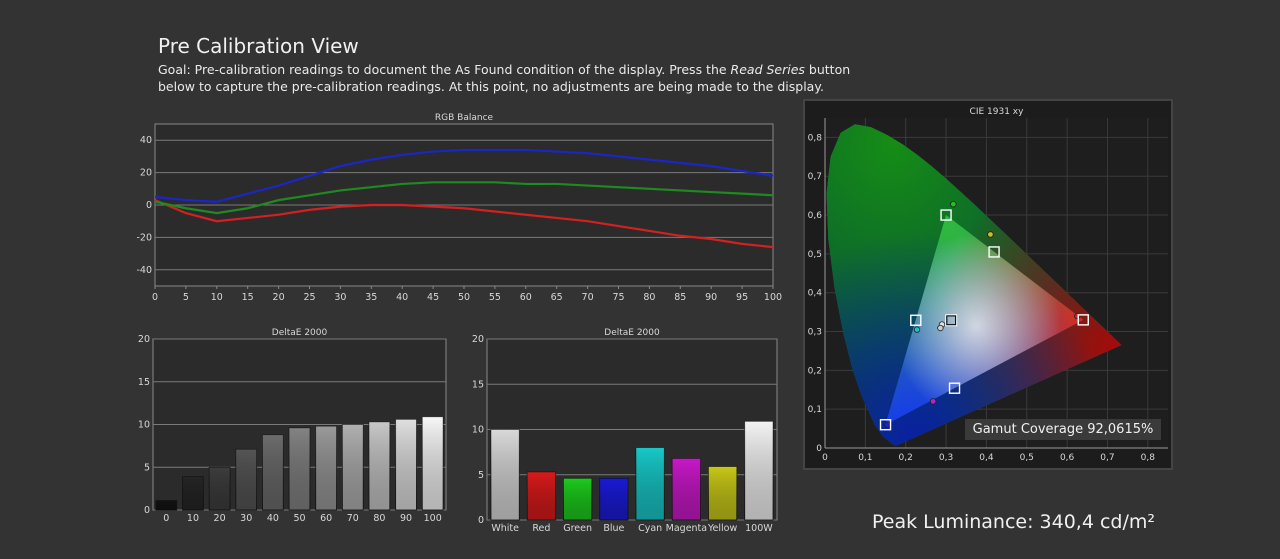 This screenshot has width=1280, height=559. Describe the element at coordinates (149, 205) in the screenshot. I see `rgb-y-tick-label: 0` at that location.